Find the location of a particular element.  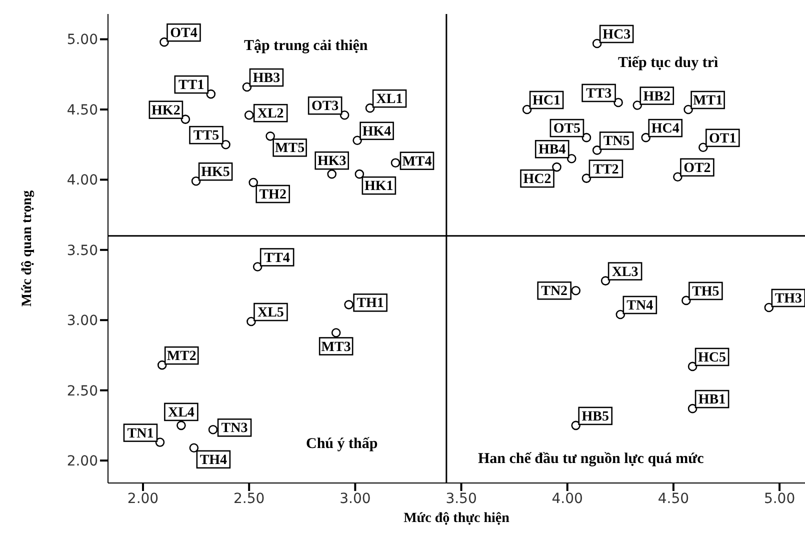

data-label: MT4 is located at coordinates (417, 162).